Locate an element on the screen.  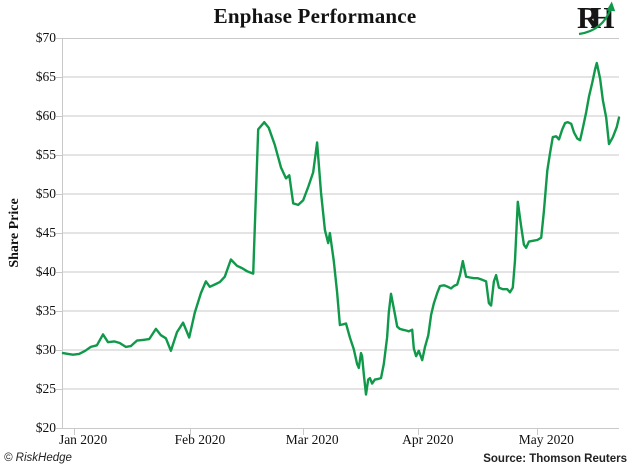
x-tick-label: Apr 2020 is located at coordinates (428, 439).